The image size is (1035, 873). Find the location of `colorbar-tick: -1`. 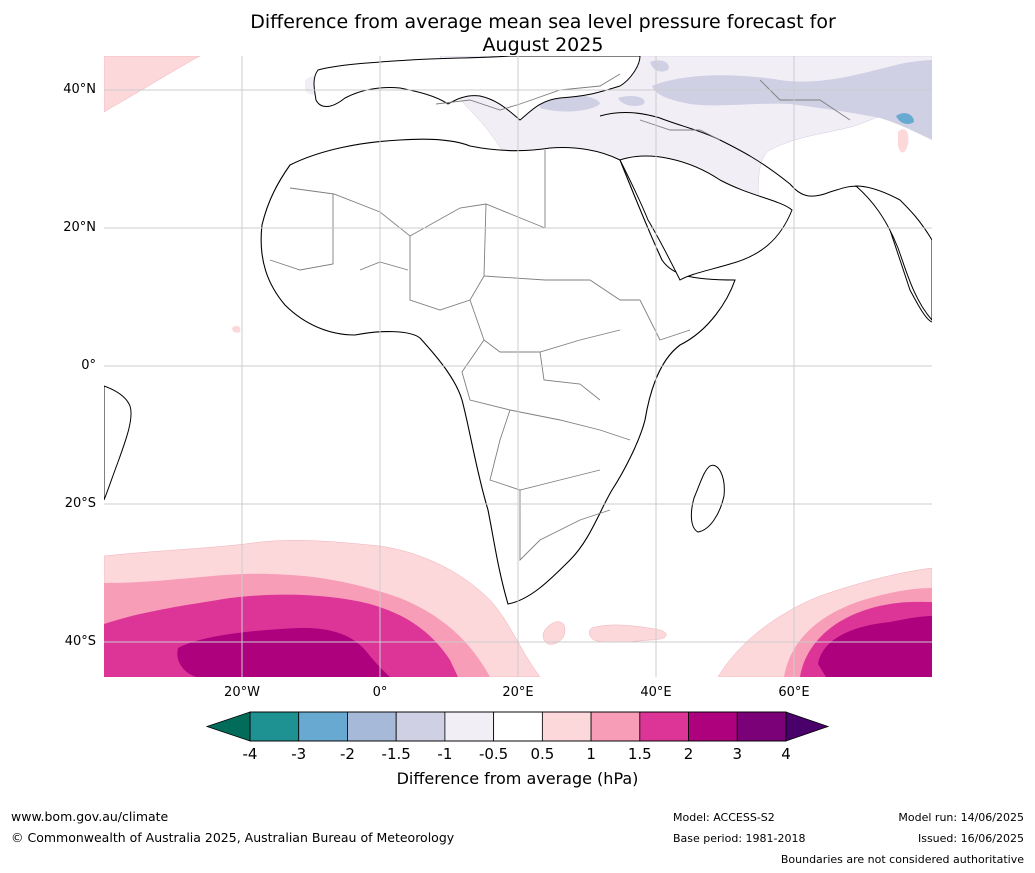

colorbar-tick: -1 is located at coordinates (445, 754).